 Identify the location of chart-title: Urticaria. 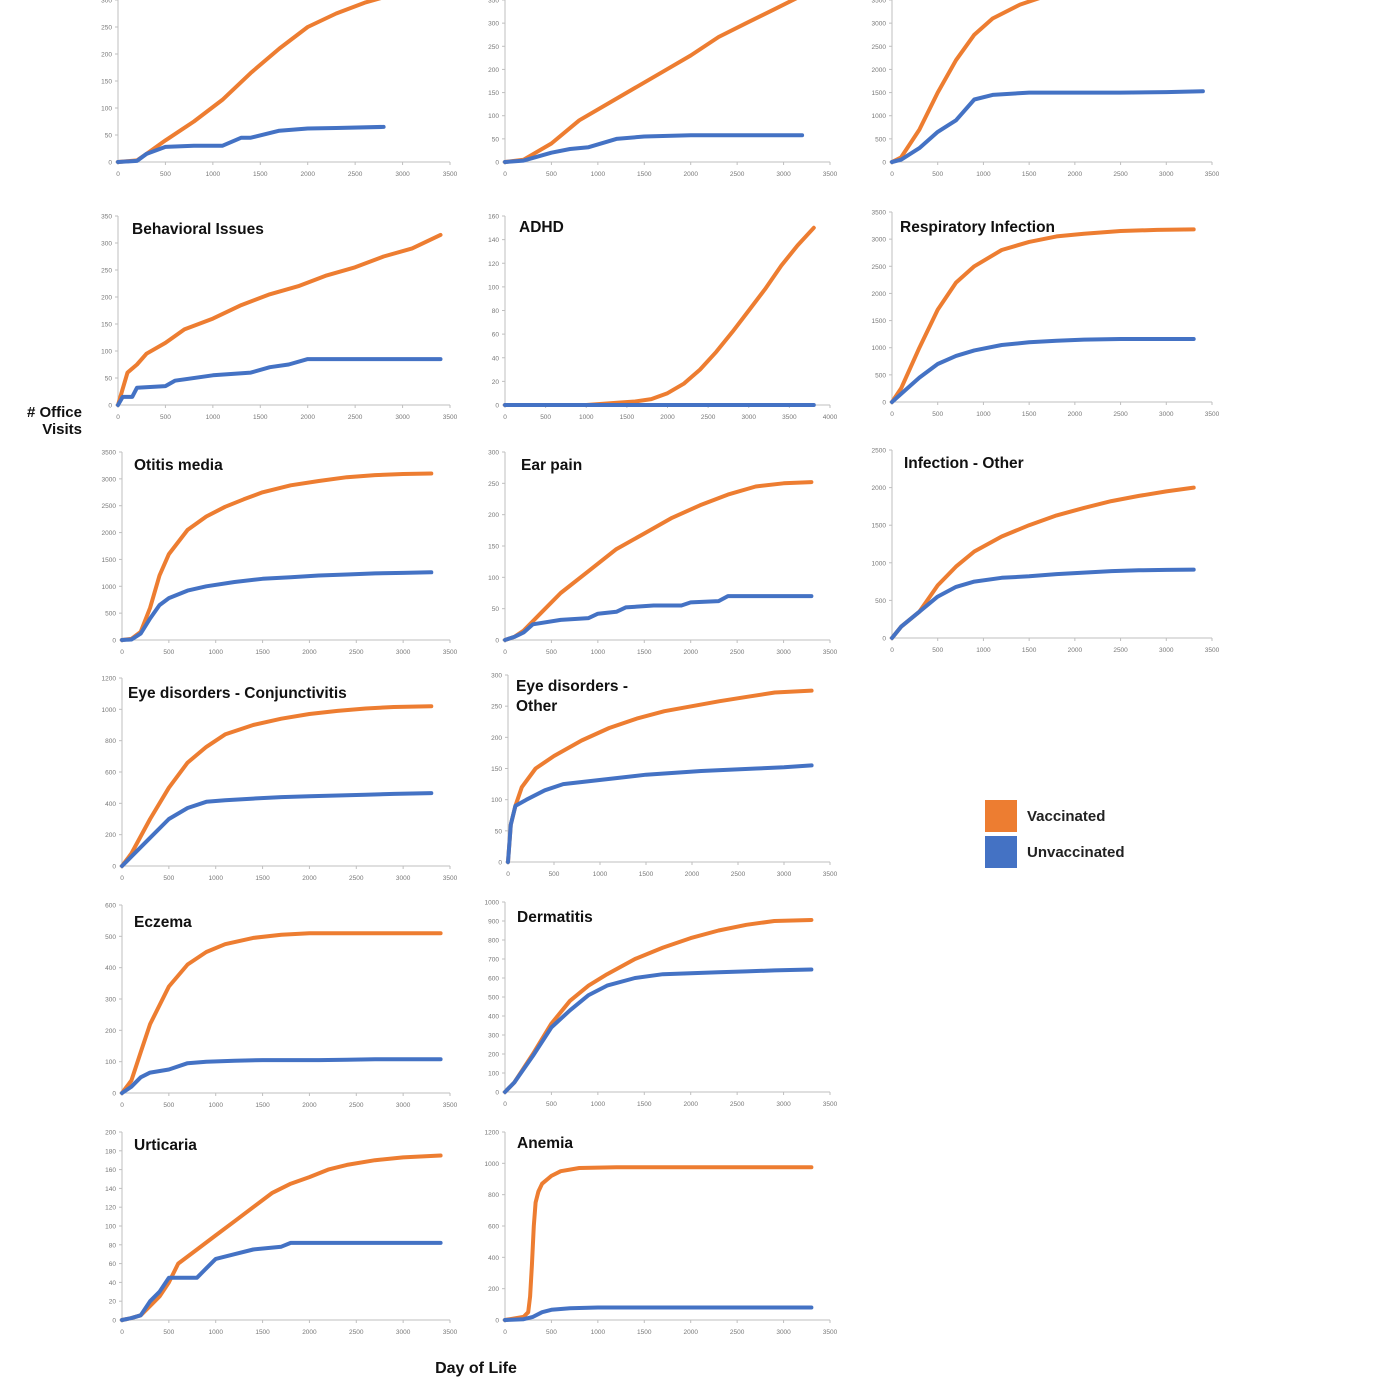
(165, 1145).